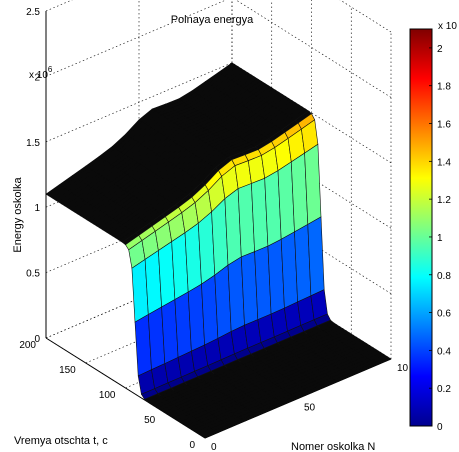 The height and width of the screenshot is (452, 459). What do you see at coordinates (214, 447) in the screenshot?
I see `x-tick-label: 0` at bounding box center [214, 447].